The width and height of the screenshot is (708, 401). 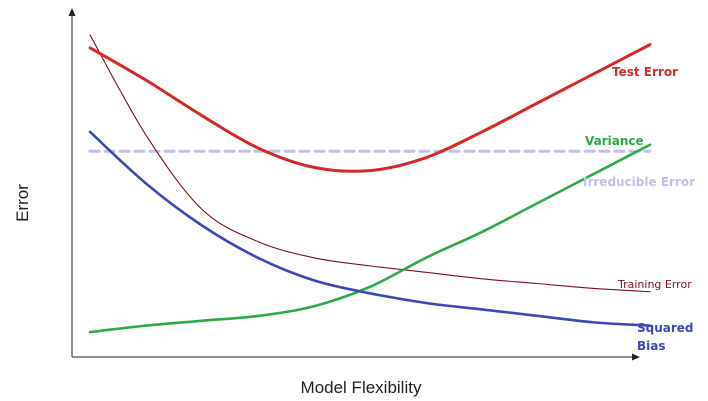 What do you see at coordinates (614, 141) in the screenshot?
I see `variance-label: Variance` at bounding box center [614, 141].